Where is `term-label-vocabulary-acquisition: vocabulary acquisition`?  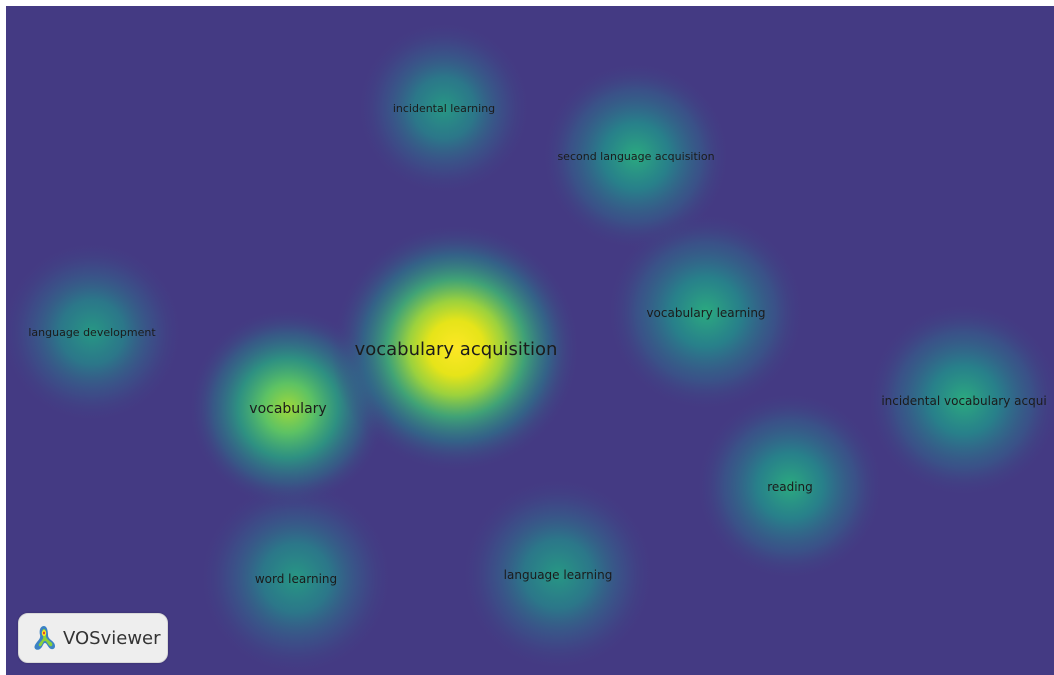 term-label-vocabulary-acquisition: vocabulary acquisition is located at coordinates (456, 349).